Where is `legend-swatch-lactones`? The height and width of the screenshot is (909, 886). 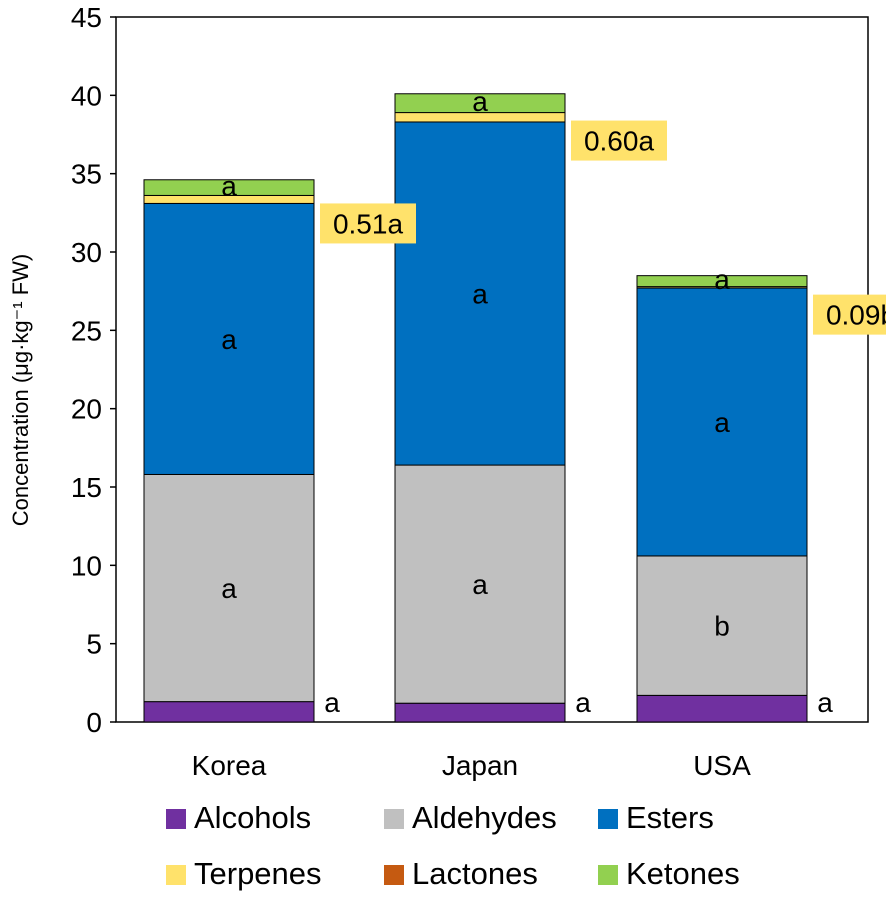 legend-swatch-lactones is located at coordinates (394, 875).